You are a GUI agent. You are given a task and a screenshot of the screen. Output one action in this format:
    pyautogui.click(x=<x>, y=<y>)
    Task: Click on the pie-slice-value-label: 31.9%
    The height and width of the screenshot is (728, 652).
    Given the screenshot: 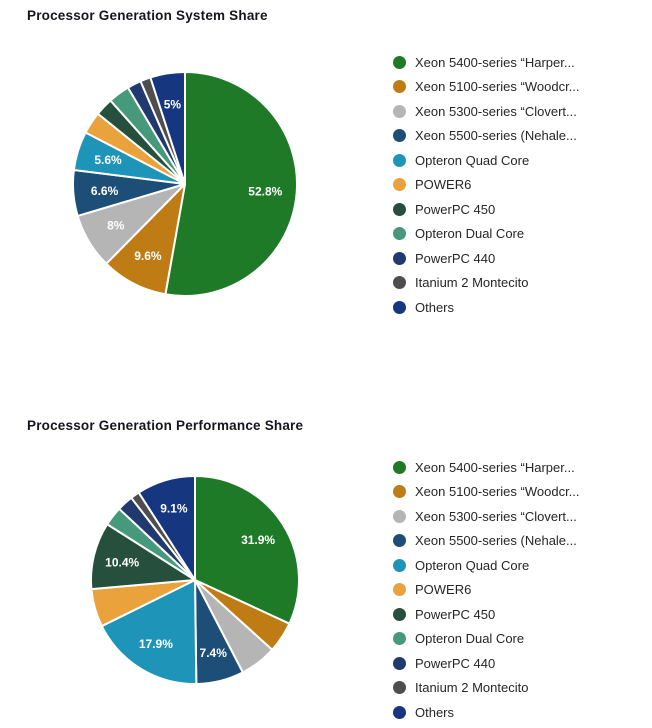 What is the action you would take?
    pyautogui.click(x=258, y=540)
    